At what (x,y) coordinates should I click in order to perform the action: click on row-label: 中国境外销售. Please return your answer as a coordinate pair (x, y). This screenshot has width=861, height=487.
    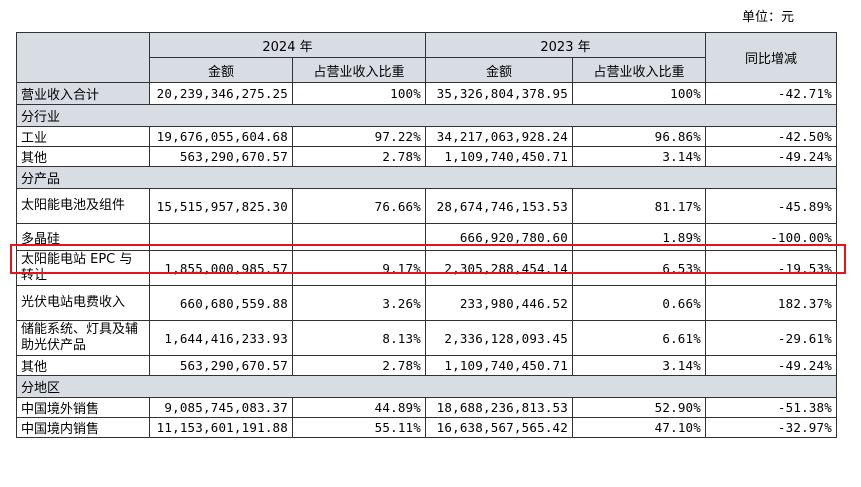
    Looking at the image, I should click on (83, 407).